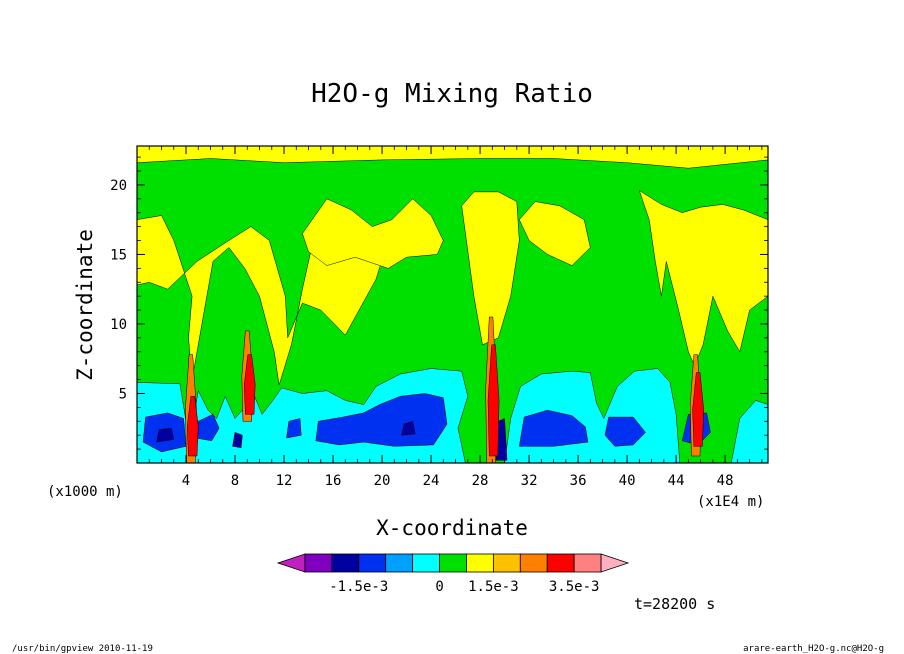 The width and height of the screenshot is (904, 654). What do you see at coordinates (382, 481) in the screenshot?
I see `x-tick-label-20: 20` at bounding box center [382, 481].